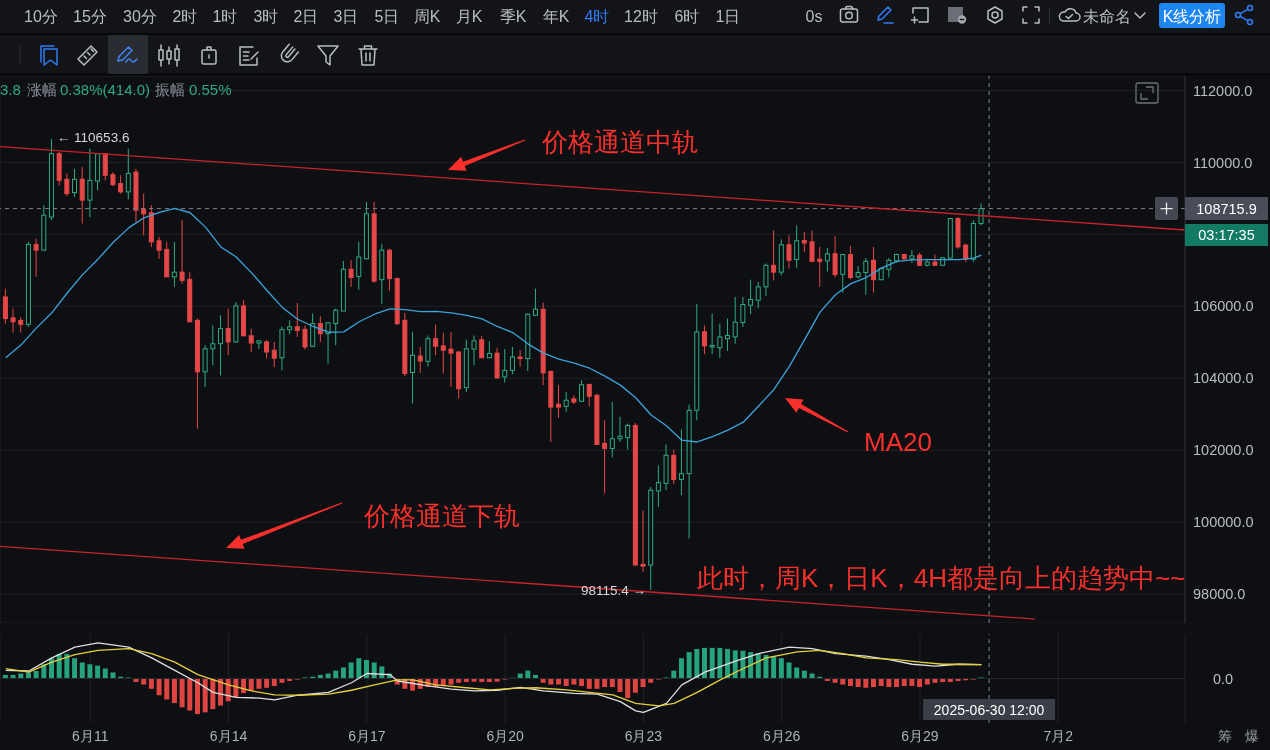 Image resolution: width=1270 pixels, height=750 pixels. I want to click on x-tick-label: 6月26, so click(782, 736).